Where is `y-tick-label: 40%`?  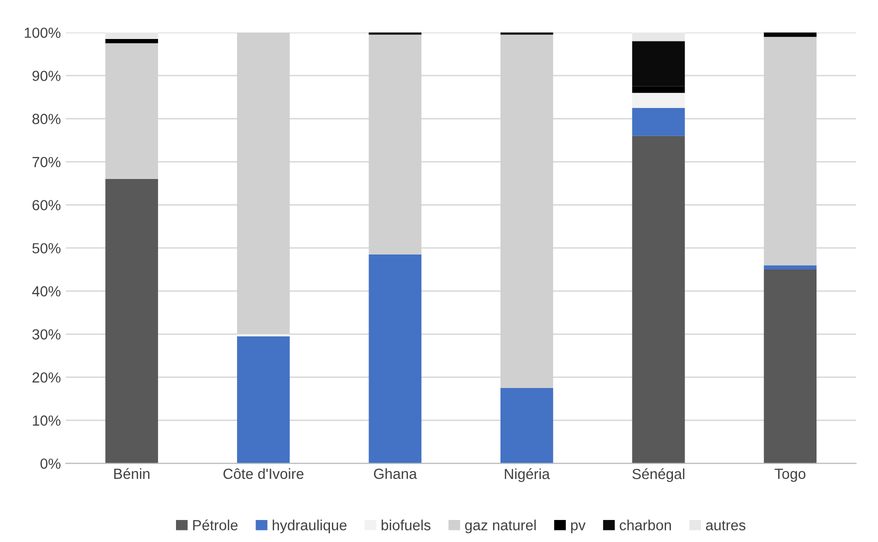 y-tick-label: 40% is located at coordinates (46, 291).